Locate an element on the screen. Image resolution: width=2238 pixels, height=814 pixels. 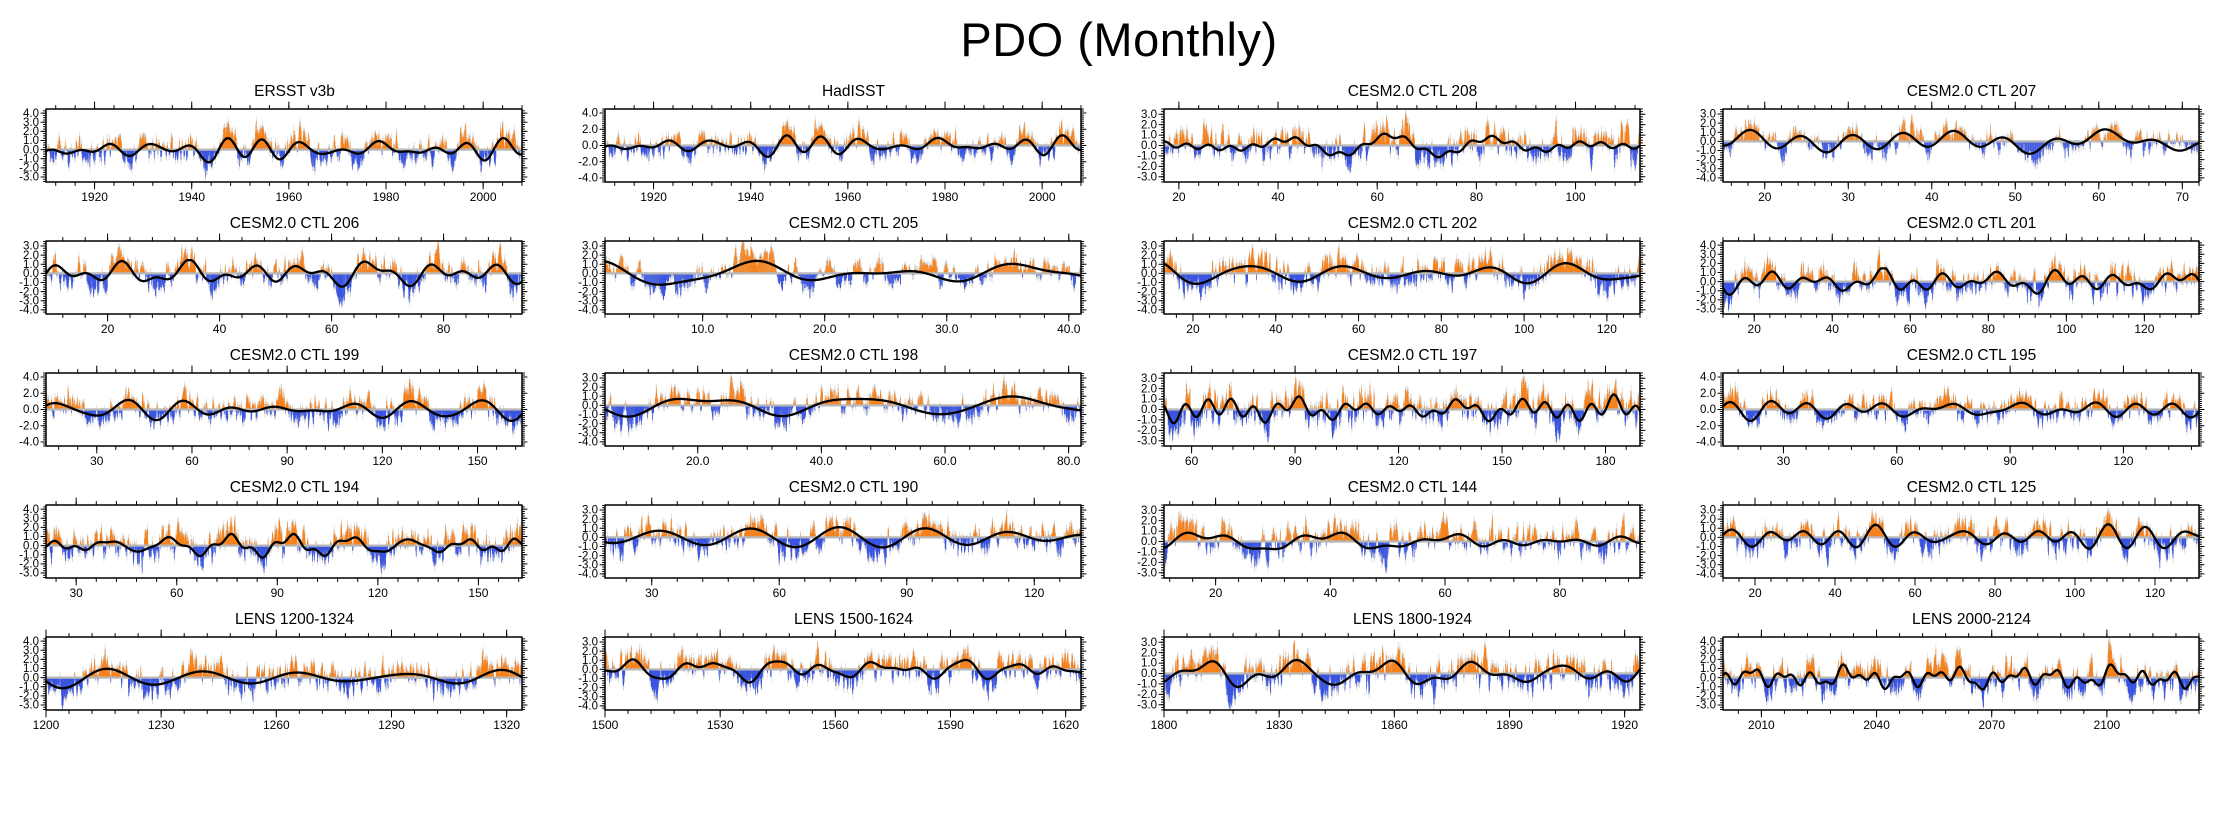
chart-panel: CESM2.0 CTL 195 is located at coordinates (1957, 413).